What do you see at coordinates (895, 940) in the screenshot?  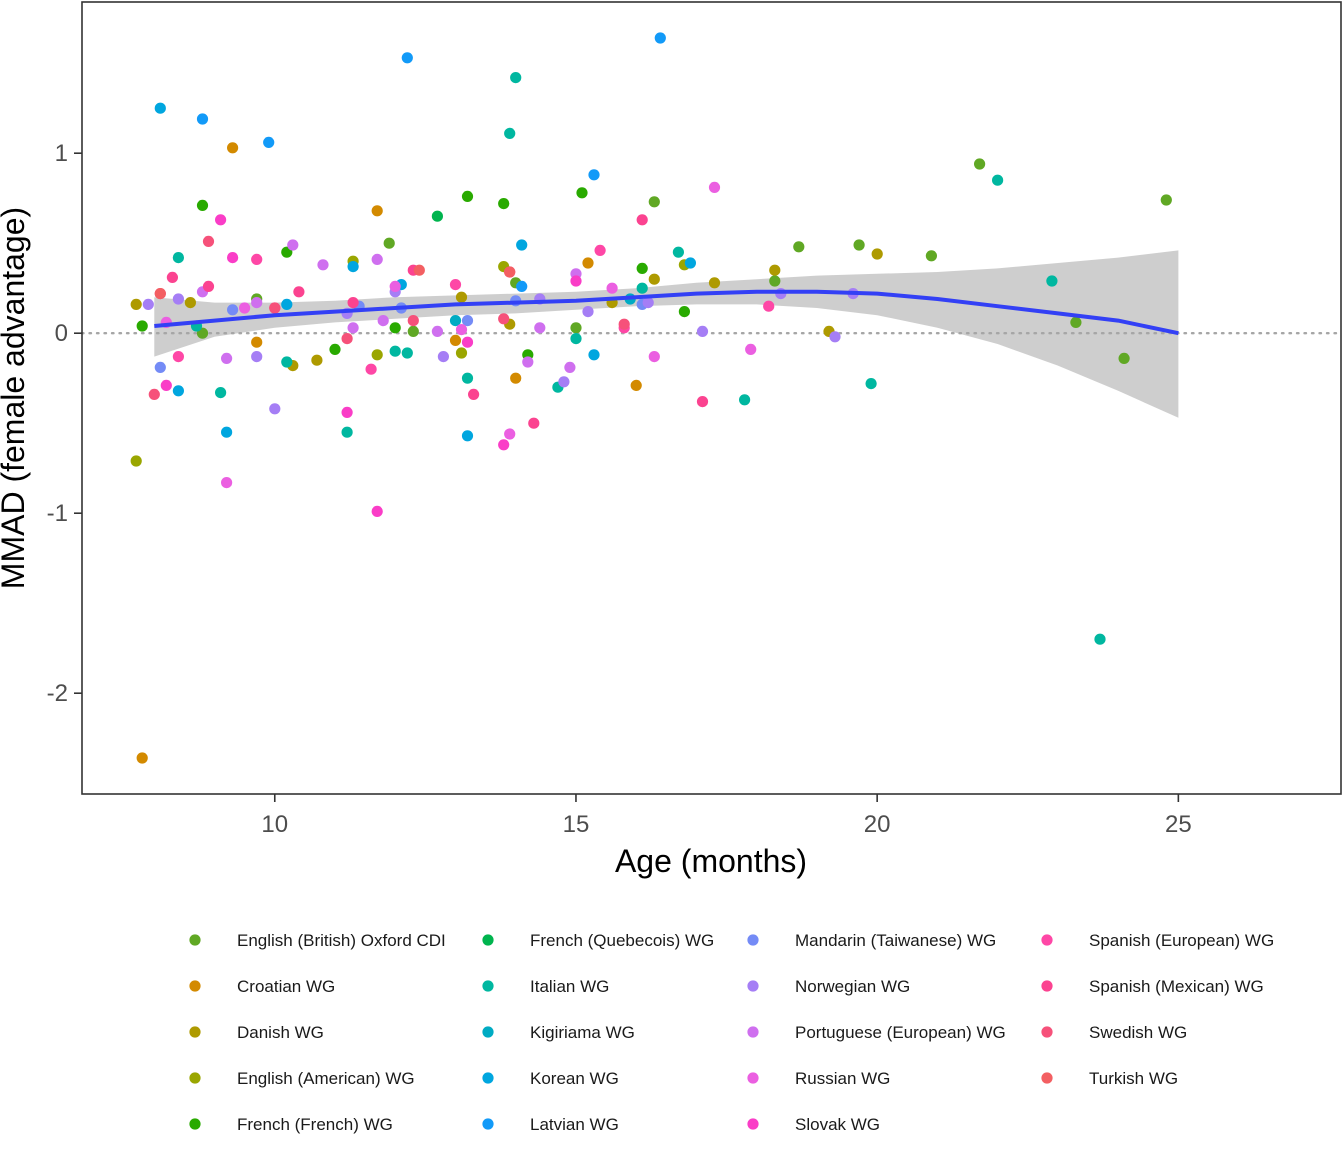 I see `legend-label: Mandarin (Taiwanese) WG` at bounding box center [895, 940].